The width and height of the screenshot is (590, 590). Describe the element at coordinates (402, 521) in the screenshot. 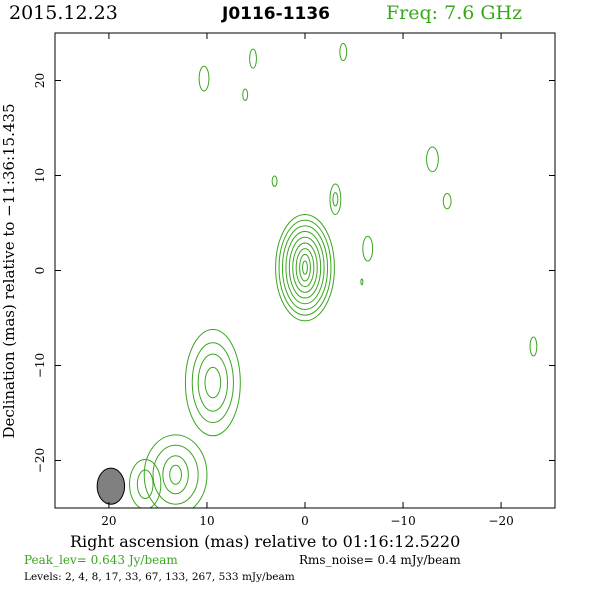

I see `x-tick-label: −10` at that location.